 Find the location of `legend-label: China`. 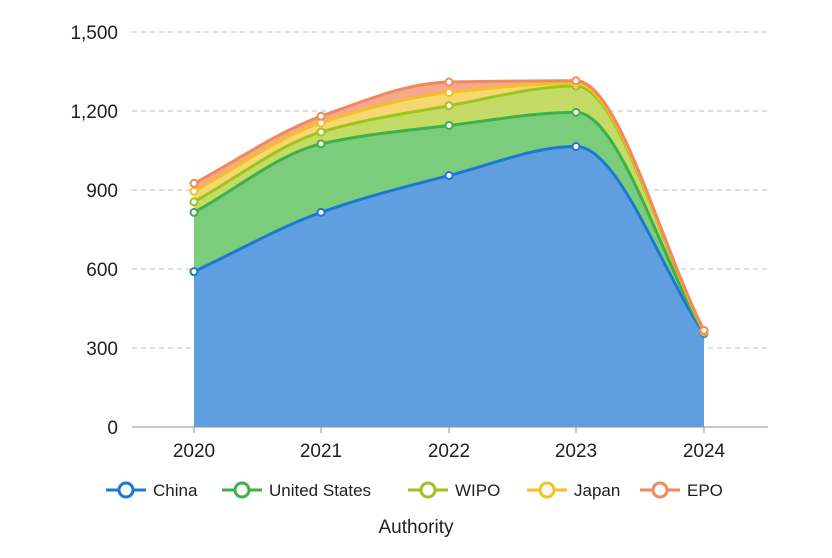

legend-label: China is located at coordinates (175, 490).